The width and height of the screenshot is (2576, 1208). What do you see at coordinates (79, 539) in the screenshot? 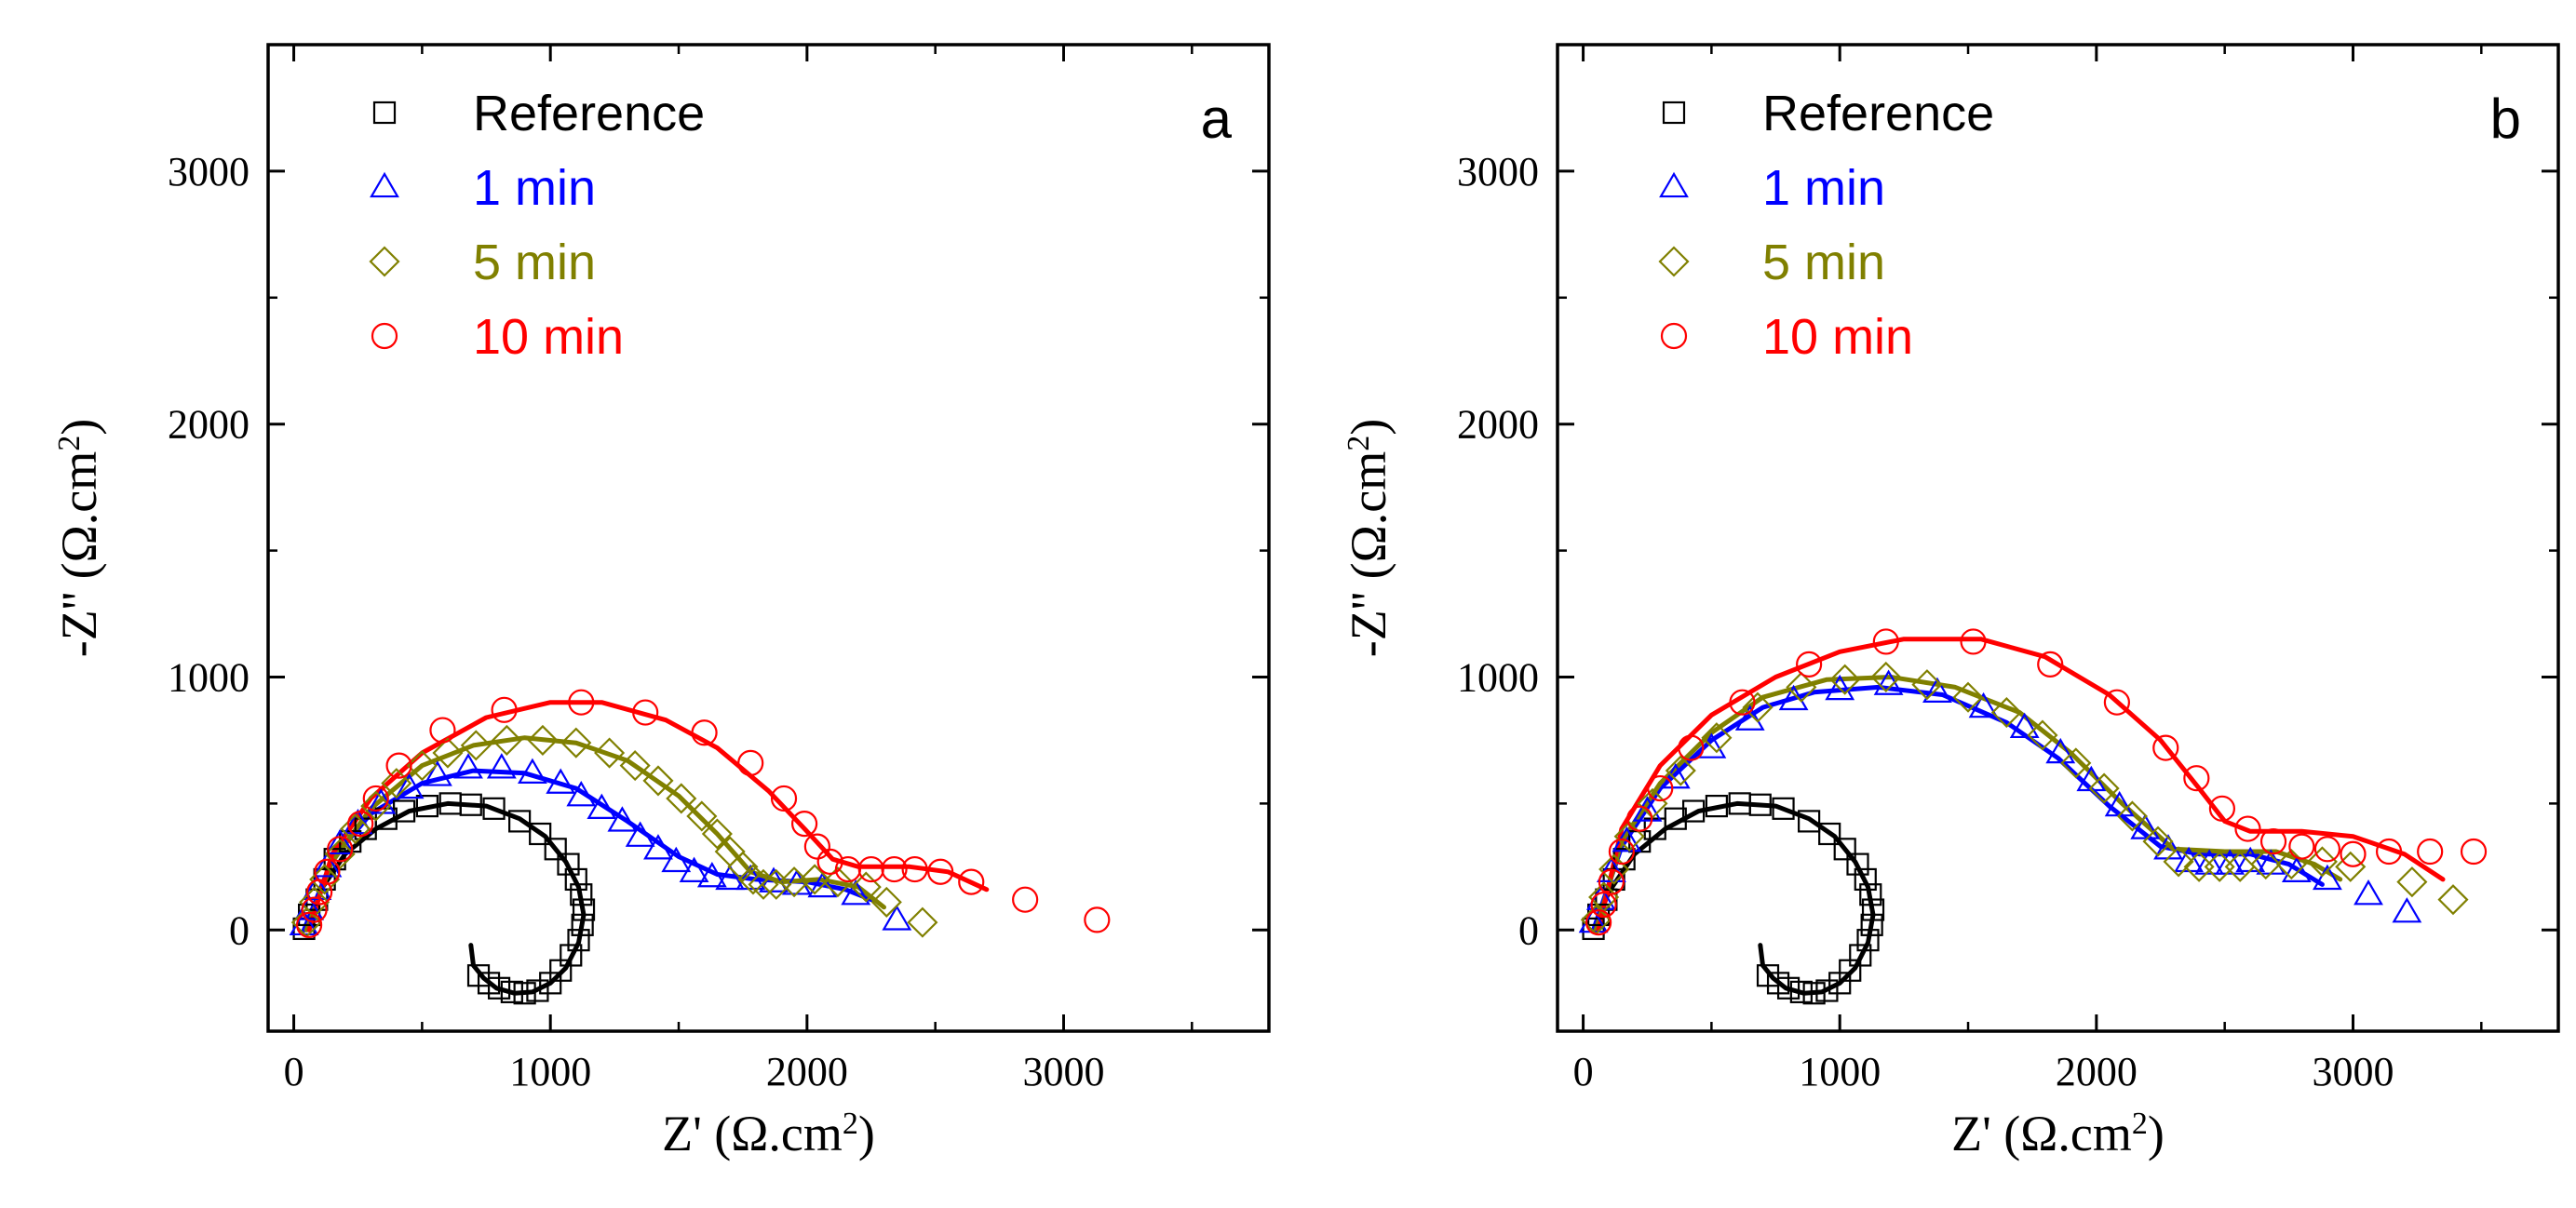
I see `y-axis-title: -Z'' (Ω.cm2)` at bounding box center [79, 539].